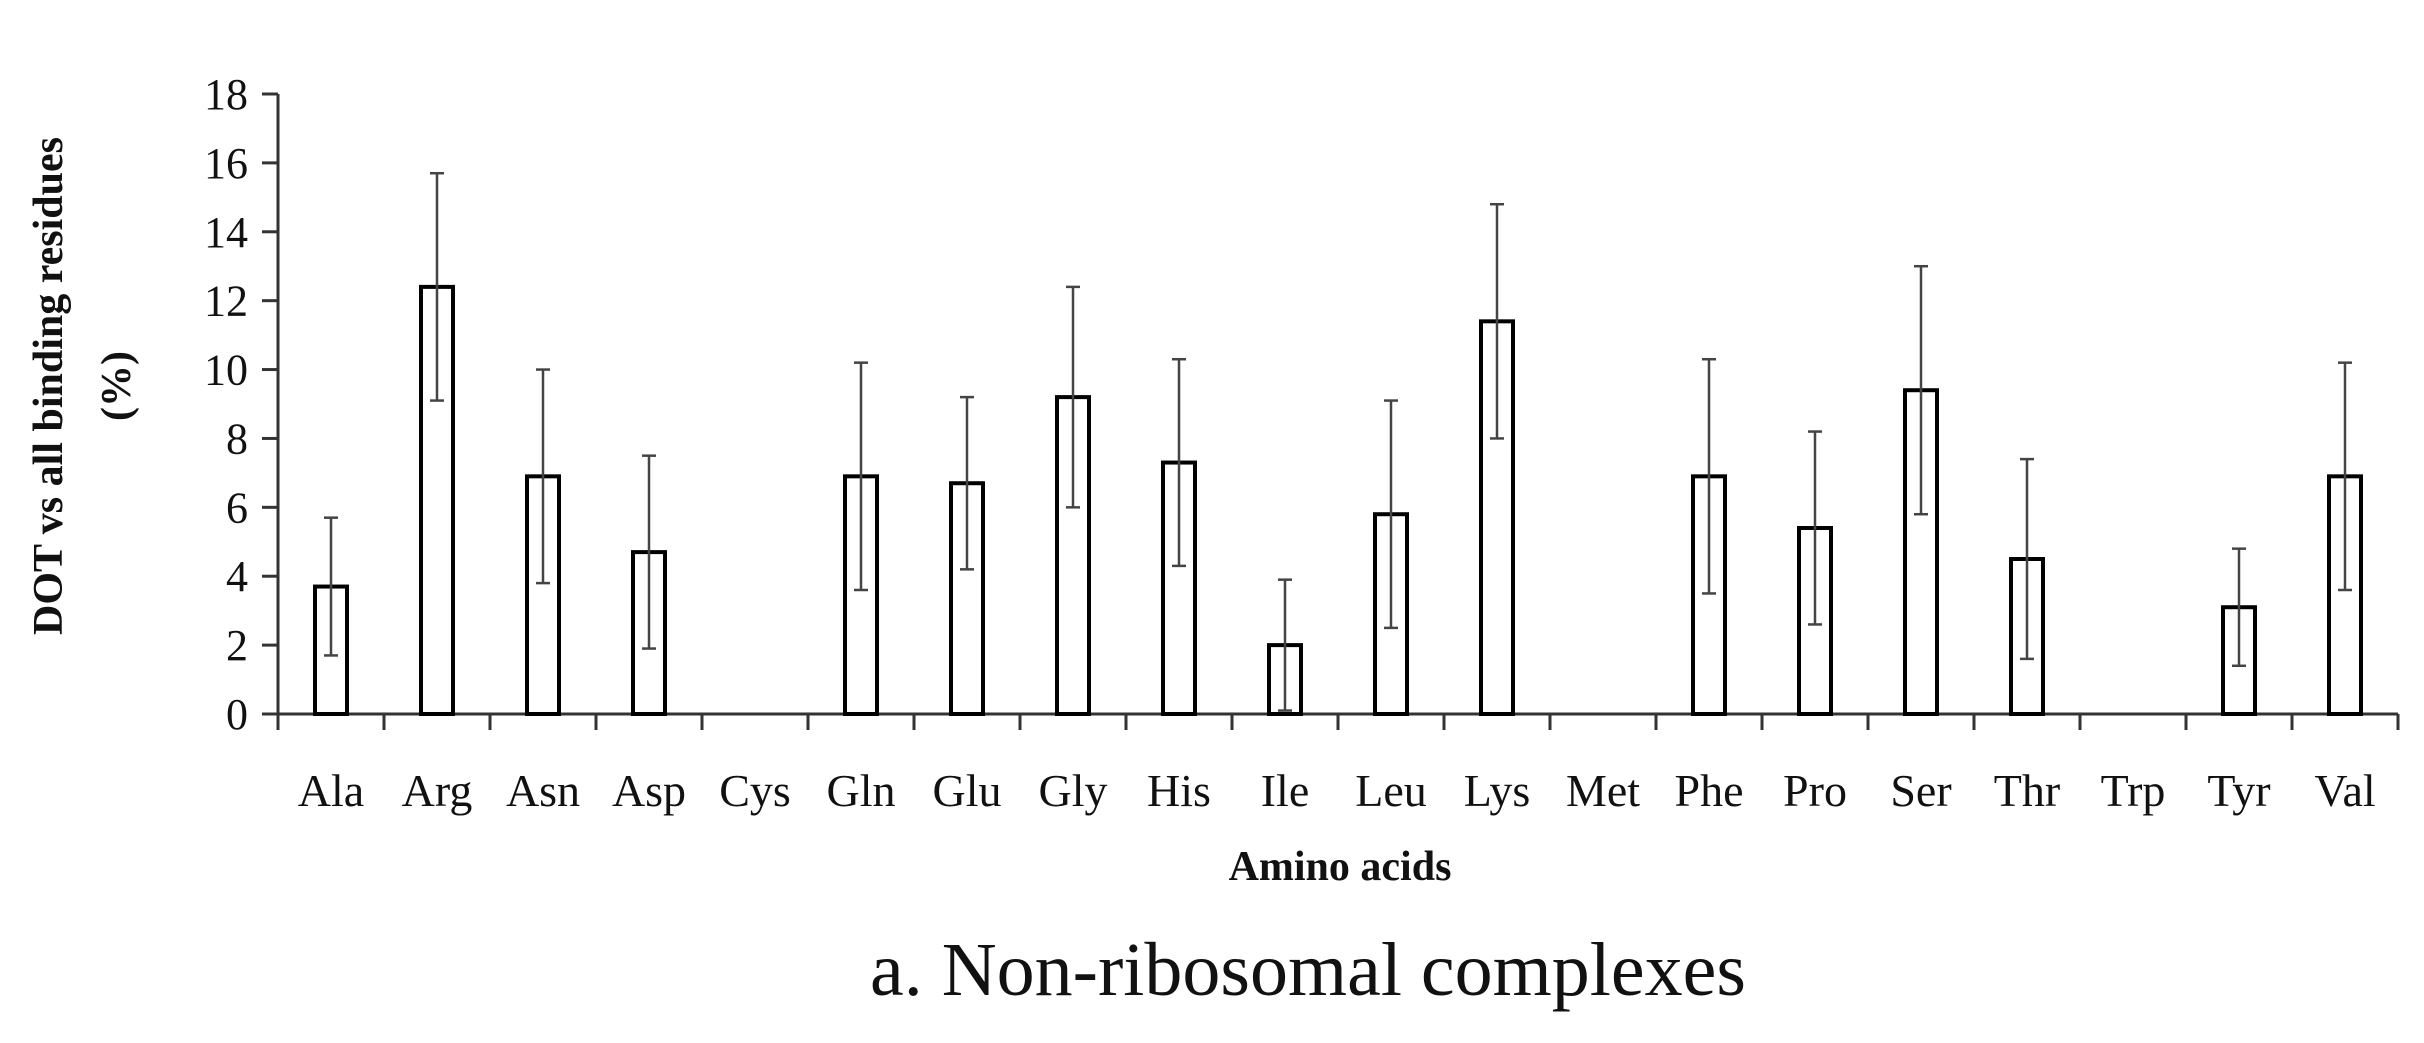  Describe the element at coordinates (649, 552) in the screenshot. I see `error-bar-asp` at that location.